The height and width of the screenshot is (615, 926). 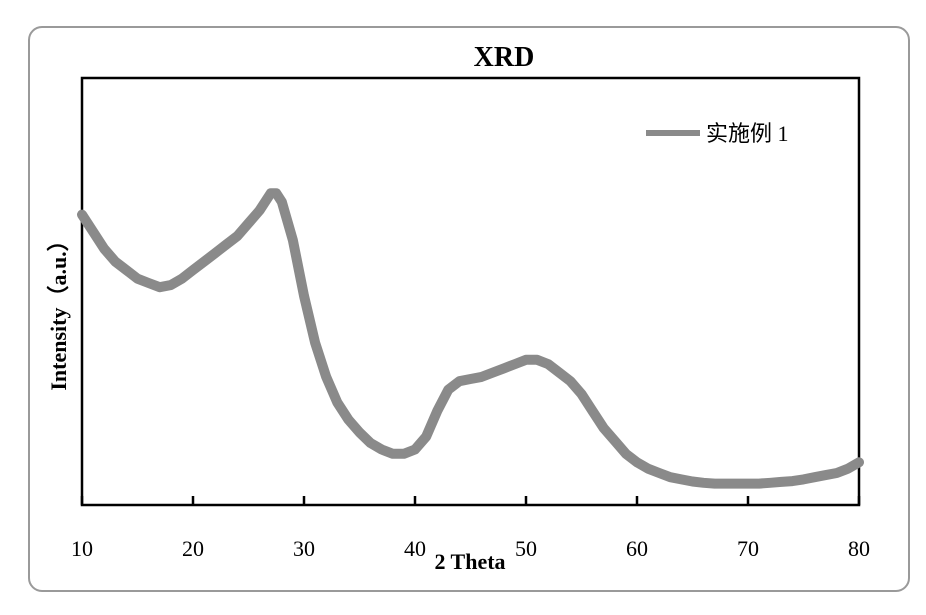 What do you see at coordinates (470, 500) in the screenshot?
I see `x-axis-ticks` at bounding box center [470, 500].